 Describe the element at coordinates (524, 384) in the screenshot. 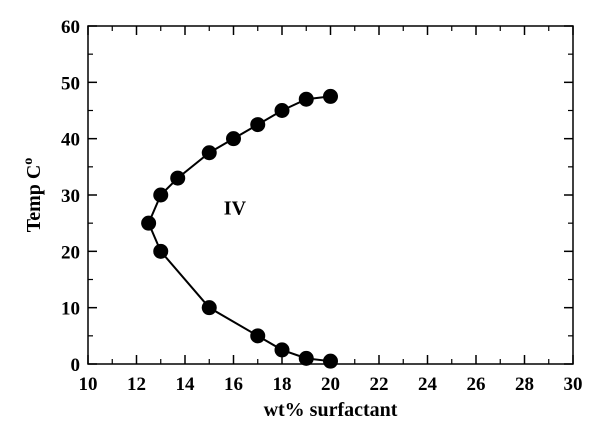

I see `x-tick-label: 28` at that location.